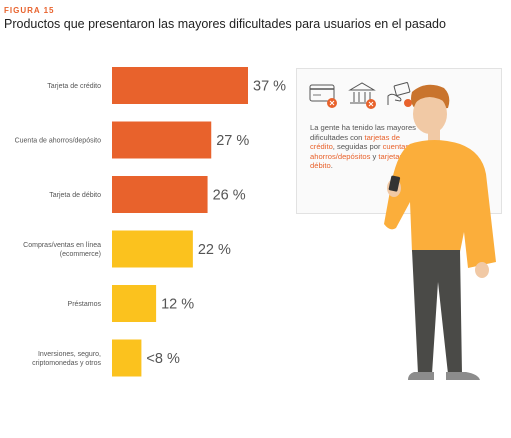 This screenshot has width=511, height=438. I want to click on hand-card-icon, so click(399, 94).